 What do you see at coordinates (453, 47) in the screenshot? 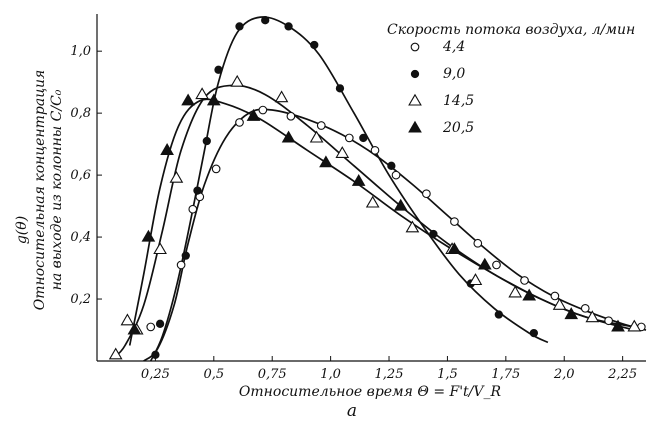
I see `legend-entry-label: 4,4` at bounding box center [453, 47].